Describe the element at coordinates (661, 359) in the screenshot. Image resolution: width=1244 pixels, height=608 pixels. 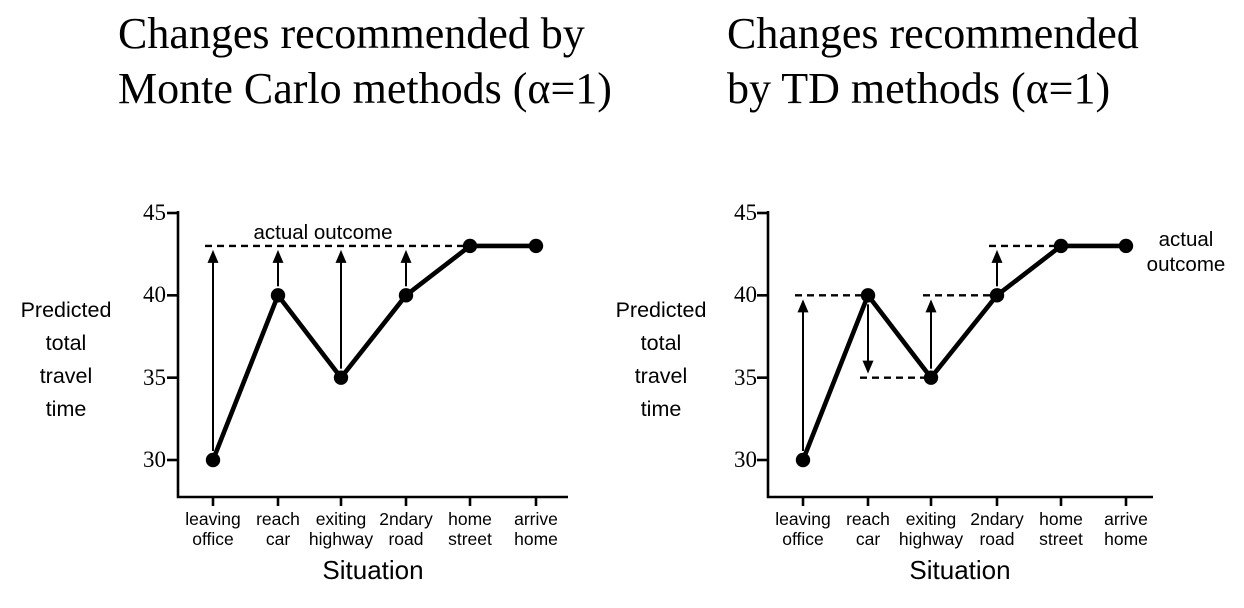
I see `right-y-axis-label: Predicted total travel time` at that location.